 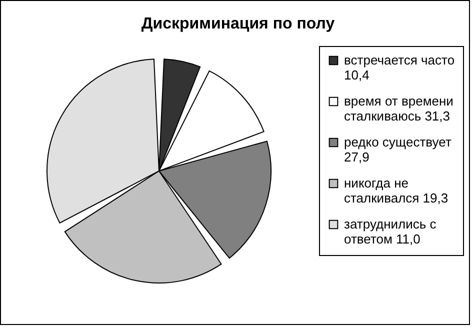 I want to click on legend-label: затруднились с ответом 11,0, so click(x=390, y=231).